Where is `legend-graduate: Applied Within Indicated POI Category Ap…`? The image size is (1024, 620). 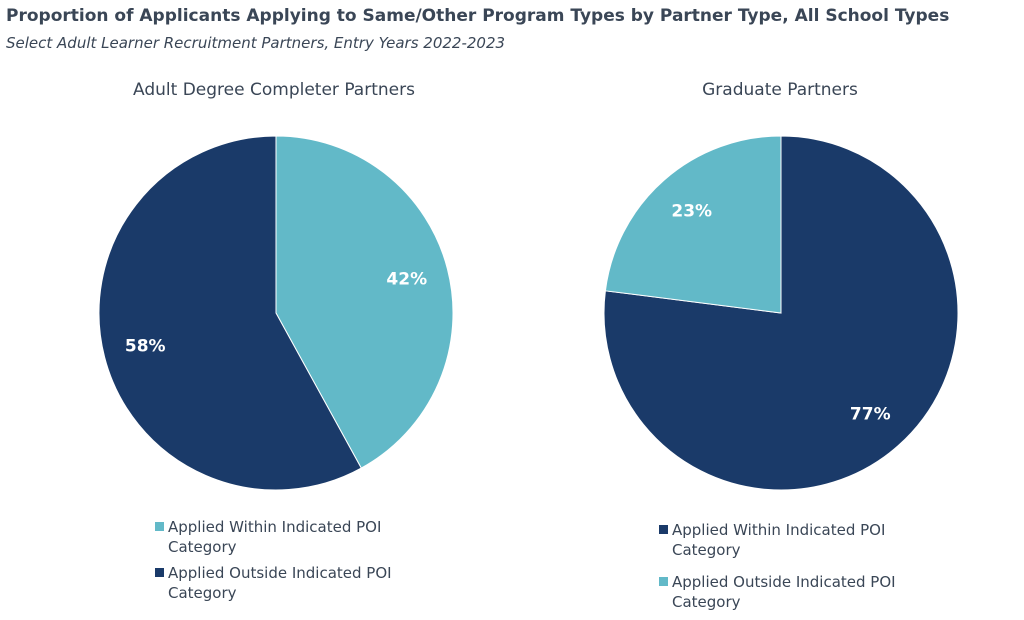
legend-graduate: Applied Within Indicated POI Category Ap… is located at coordinates (785, 566).